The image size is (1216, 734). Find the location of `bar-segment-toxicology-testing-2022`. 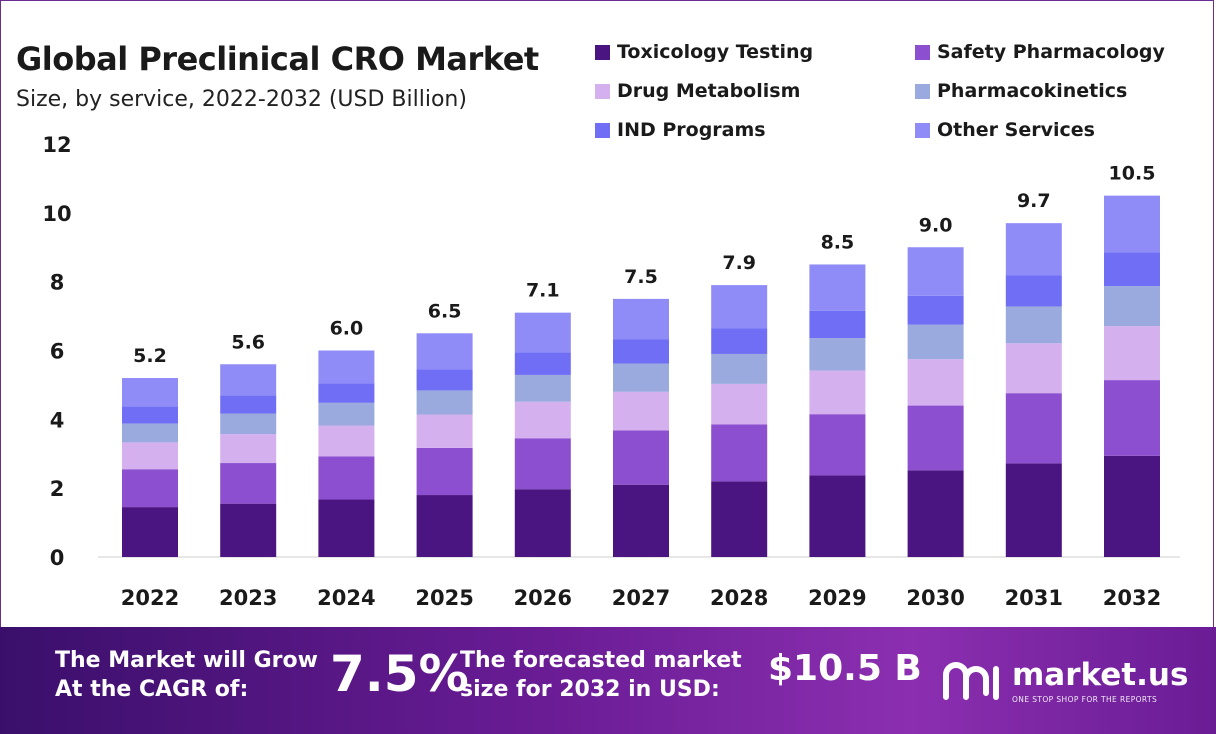

bar-segment-toxicology-testing-2022 is located at coordinates (150, 532).